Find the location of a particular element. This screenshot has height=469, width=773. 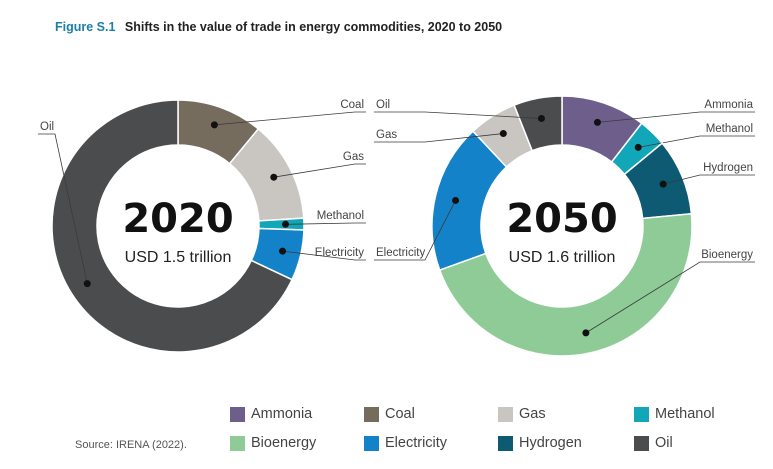

center-year-2020: 2020 is located at coordinates (177, 219).